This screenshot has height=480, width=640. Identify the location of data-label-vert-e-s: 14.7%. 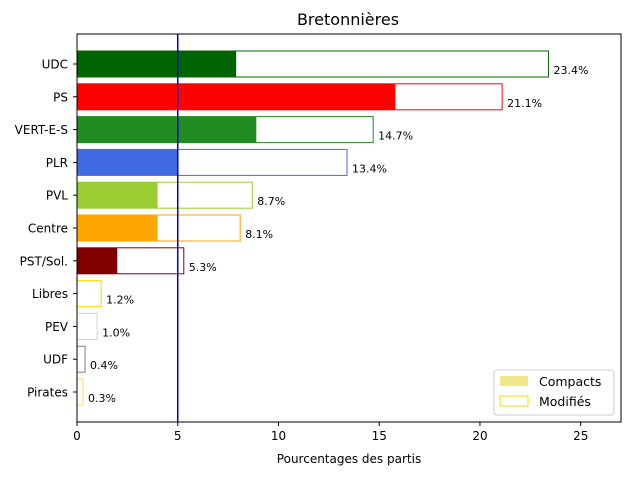
(395, 136).